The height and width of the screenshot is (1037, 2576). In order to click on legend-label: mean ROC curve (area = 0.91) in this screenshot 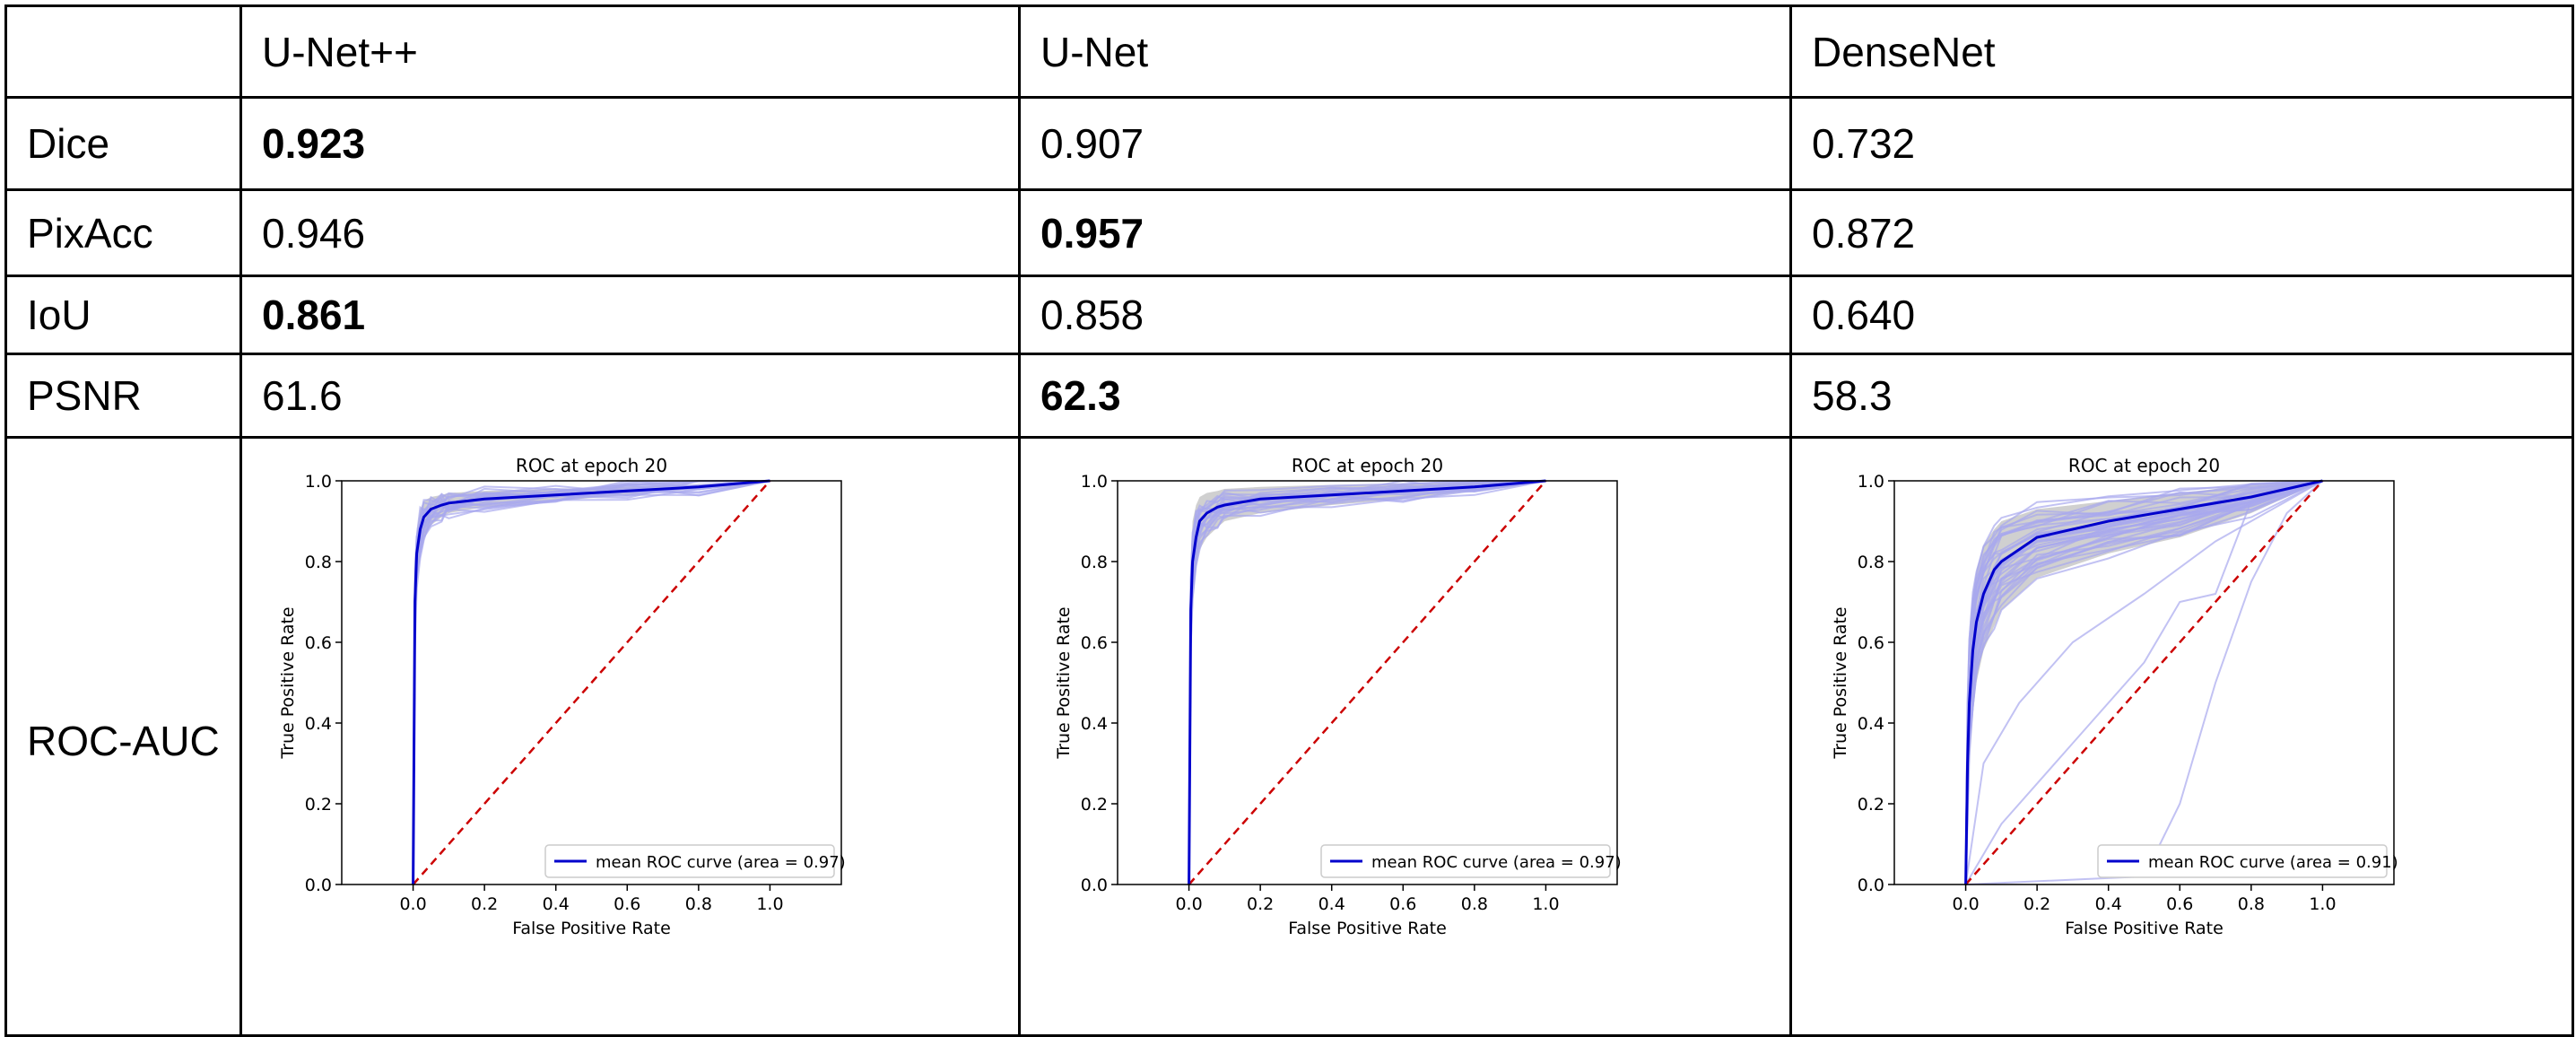, I will do `click(2273, 862)`.